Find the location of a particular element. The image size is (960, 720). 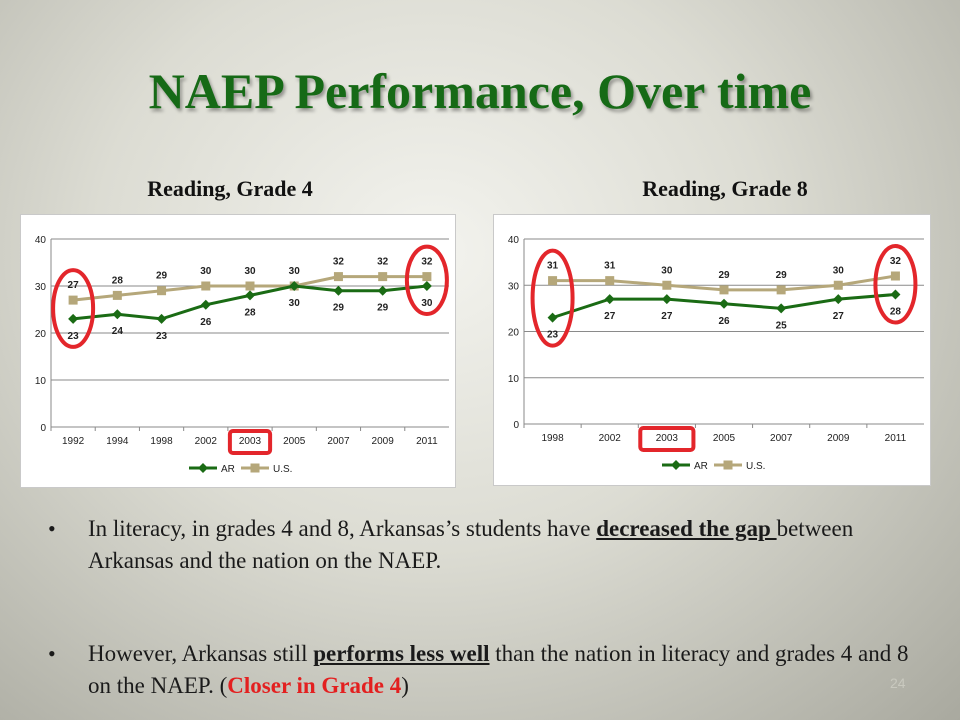

g8-data-label: 25 is located at coordinates (782, 325).